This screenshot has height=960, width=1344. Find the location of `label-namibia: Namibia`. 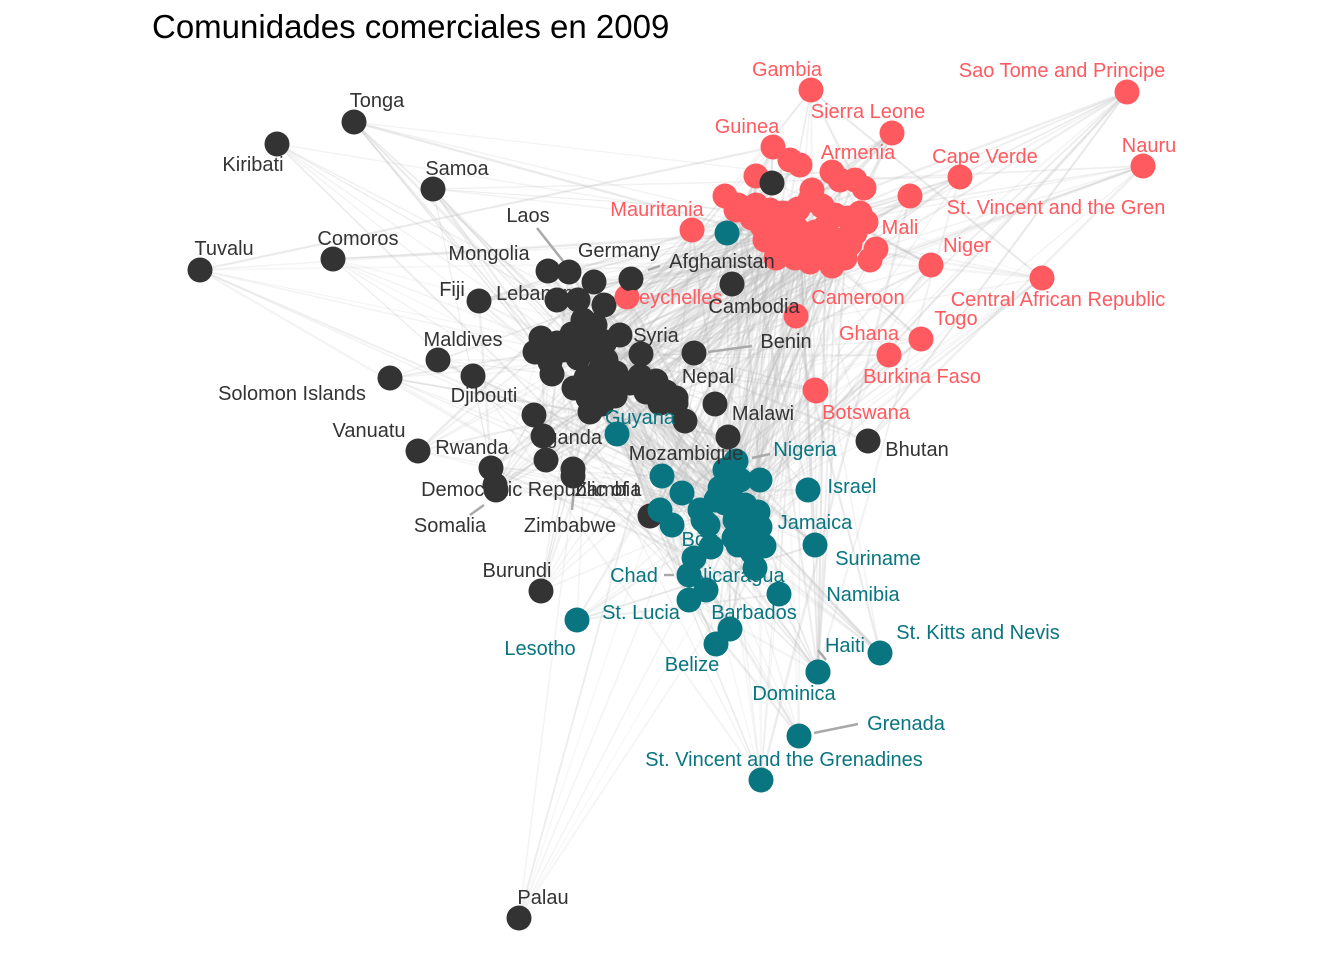

label-namibia: Namibia is located at coordinates (863, 595).